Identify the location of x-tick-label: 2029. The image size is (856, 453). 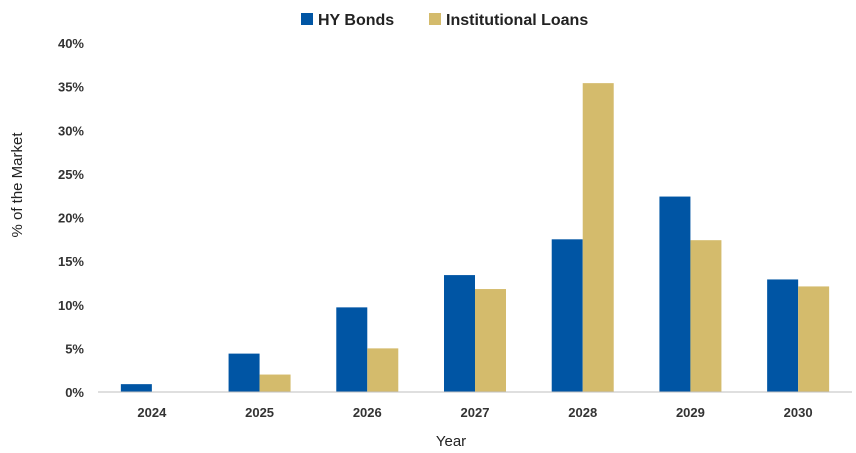
(690, 412).